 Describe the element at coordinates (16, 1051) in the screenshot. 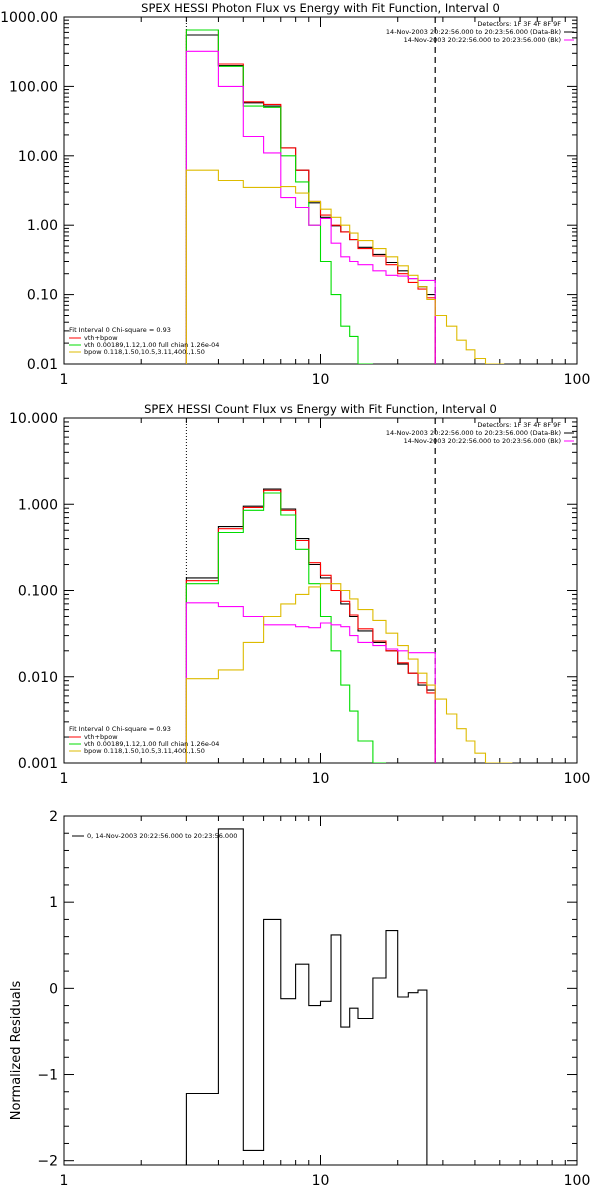

I see `y-axis-label: Normalized Residuals` at that location.